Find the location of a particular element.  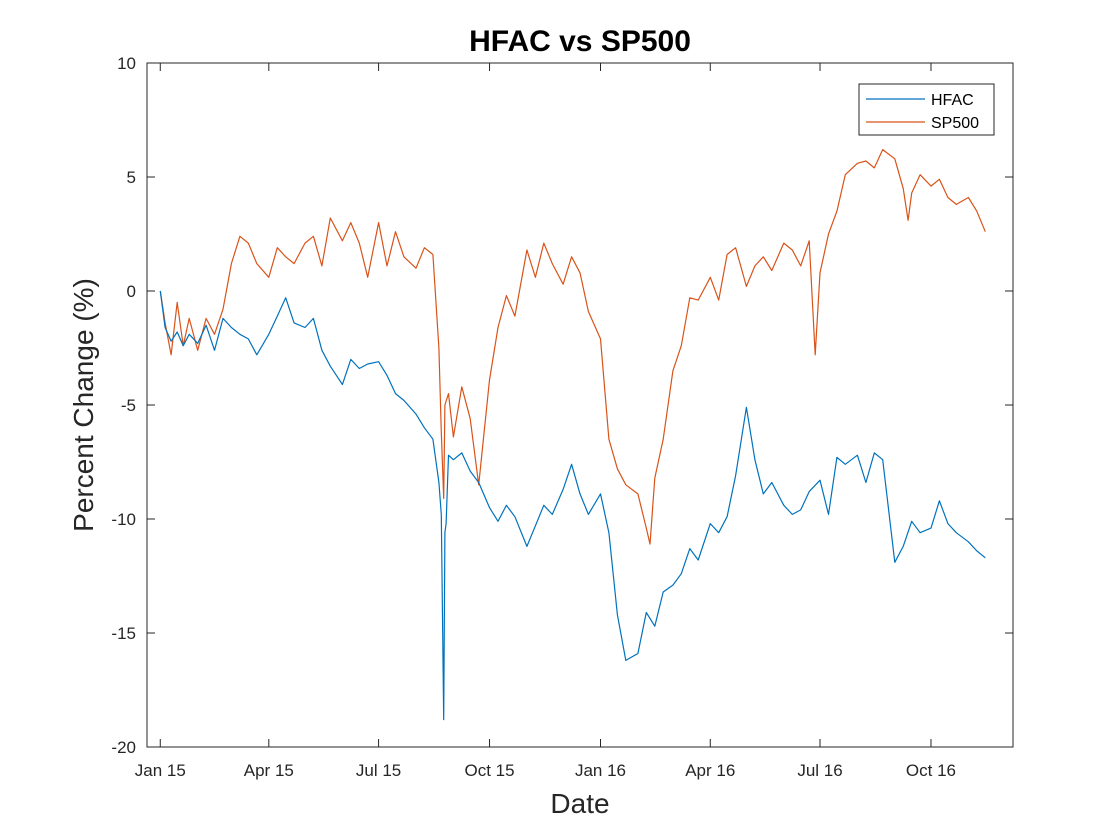

x-tick-label: Apr 15 is located at coordinates (269, 770).